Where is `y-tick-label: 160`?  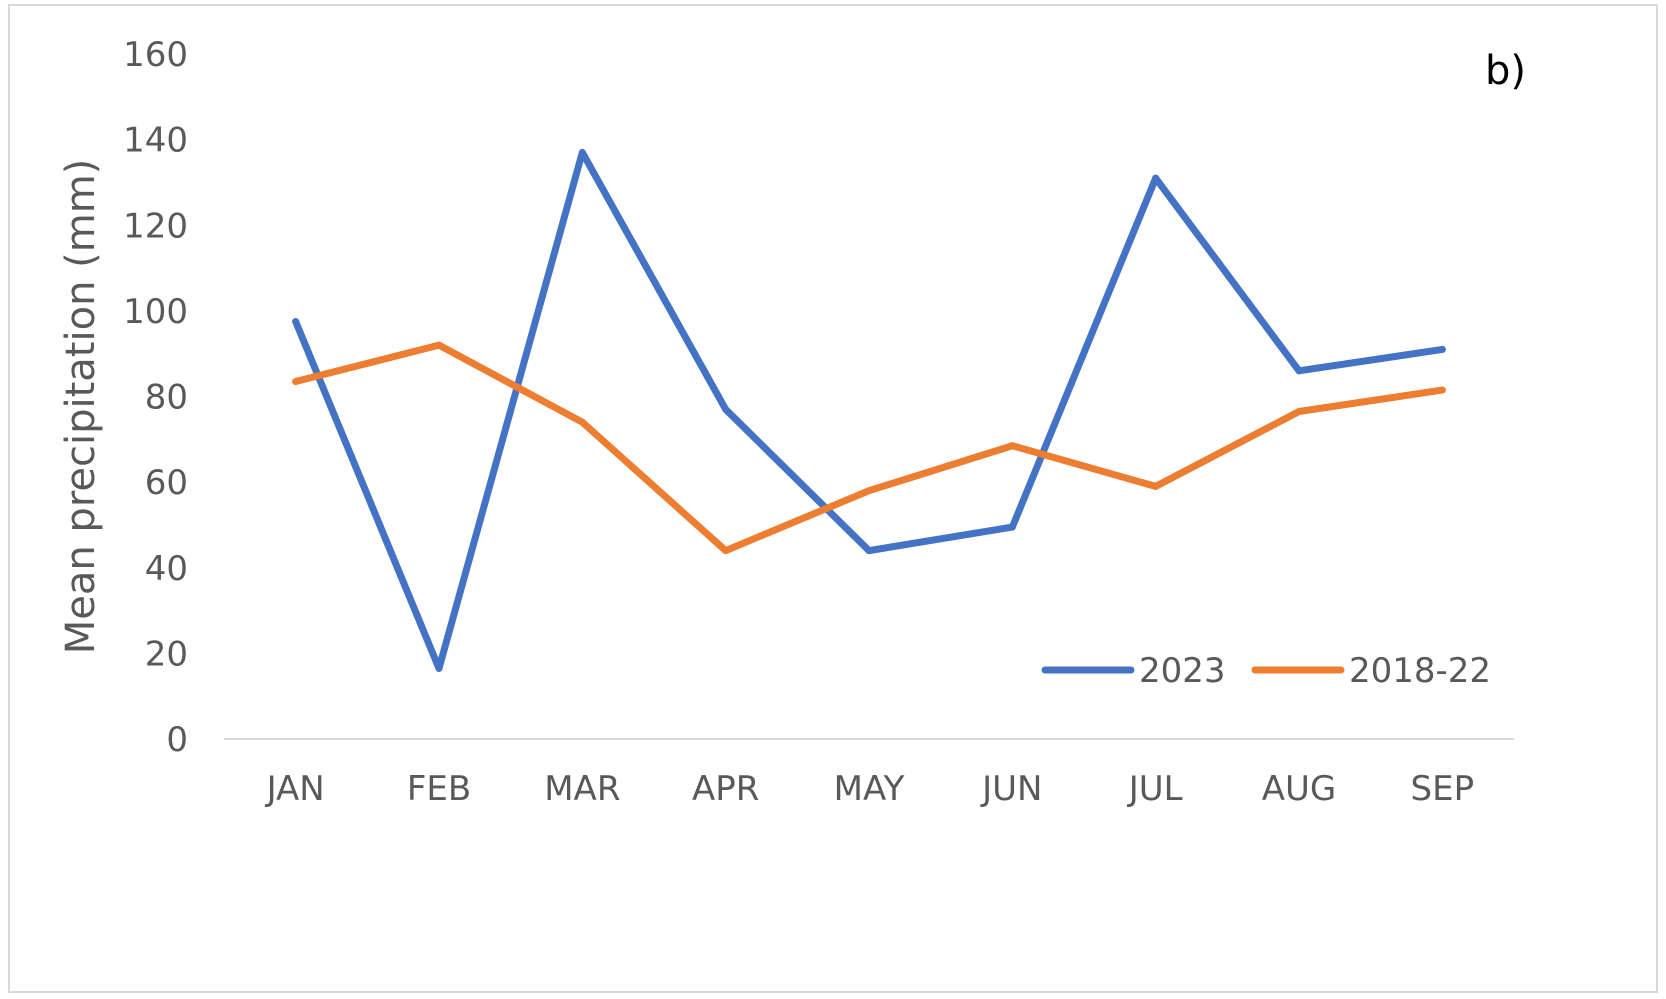
y-tick-label: 160 is located at coordinates (155, 55).